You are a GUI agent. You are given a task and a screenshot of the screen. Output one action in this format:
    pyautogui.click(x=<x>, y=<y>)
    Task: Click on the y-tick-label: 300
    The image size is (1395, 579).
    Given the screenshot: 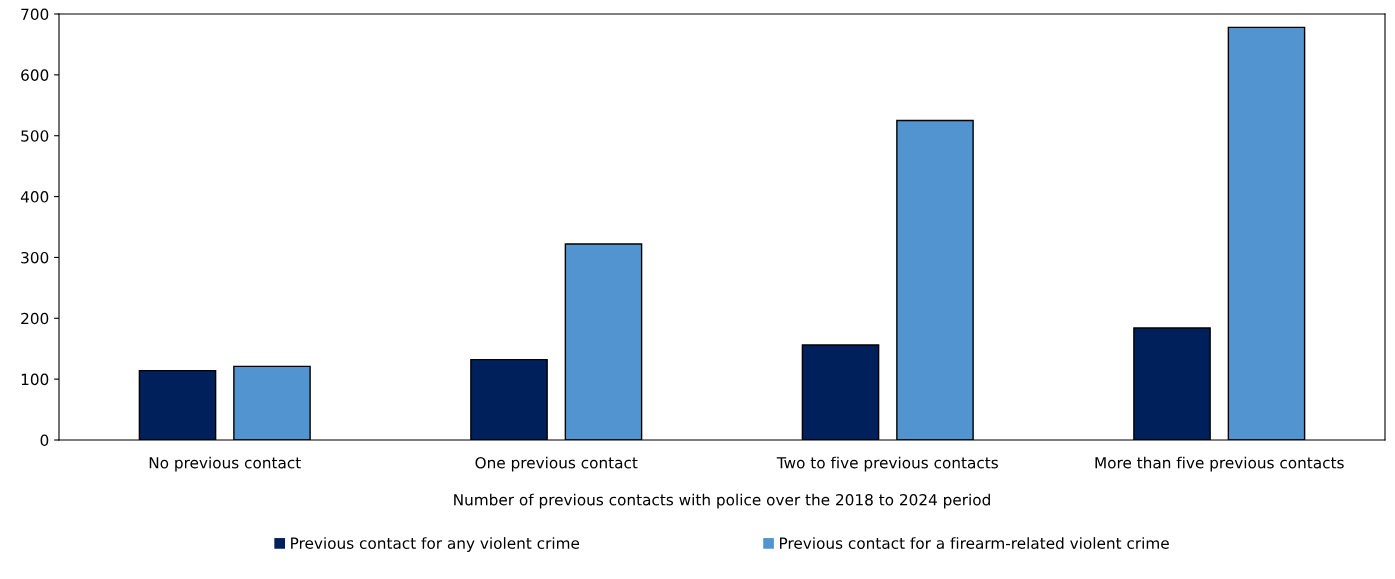 What is the action you would take?
    pyautogui.click(x=35, y=257)
    